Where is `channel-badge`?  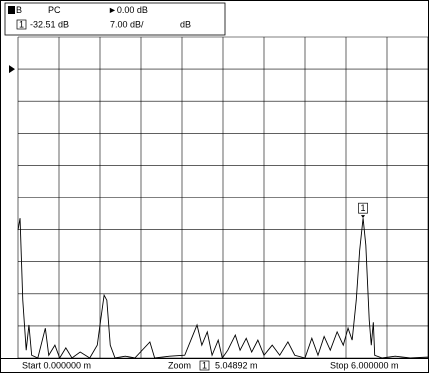
channel-badge is located at coordinates (11, 10).